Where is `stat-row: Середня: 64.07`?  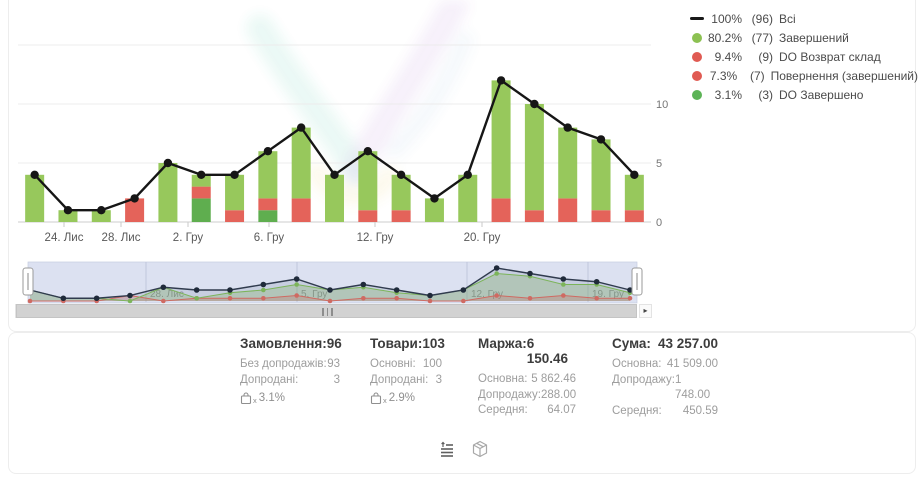 stat-row: Середня: 64.07 is located at coordinates (527, 410).